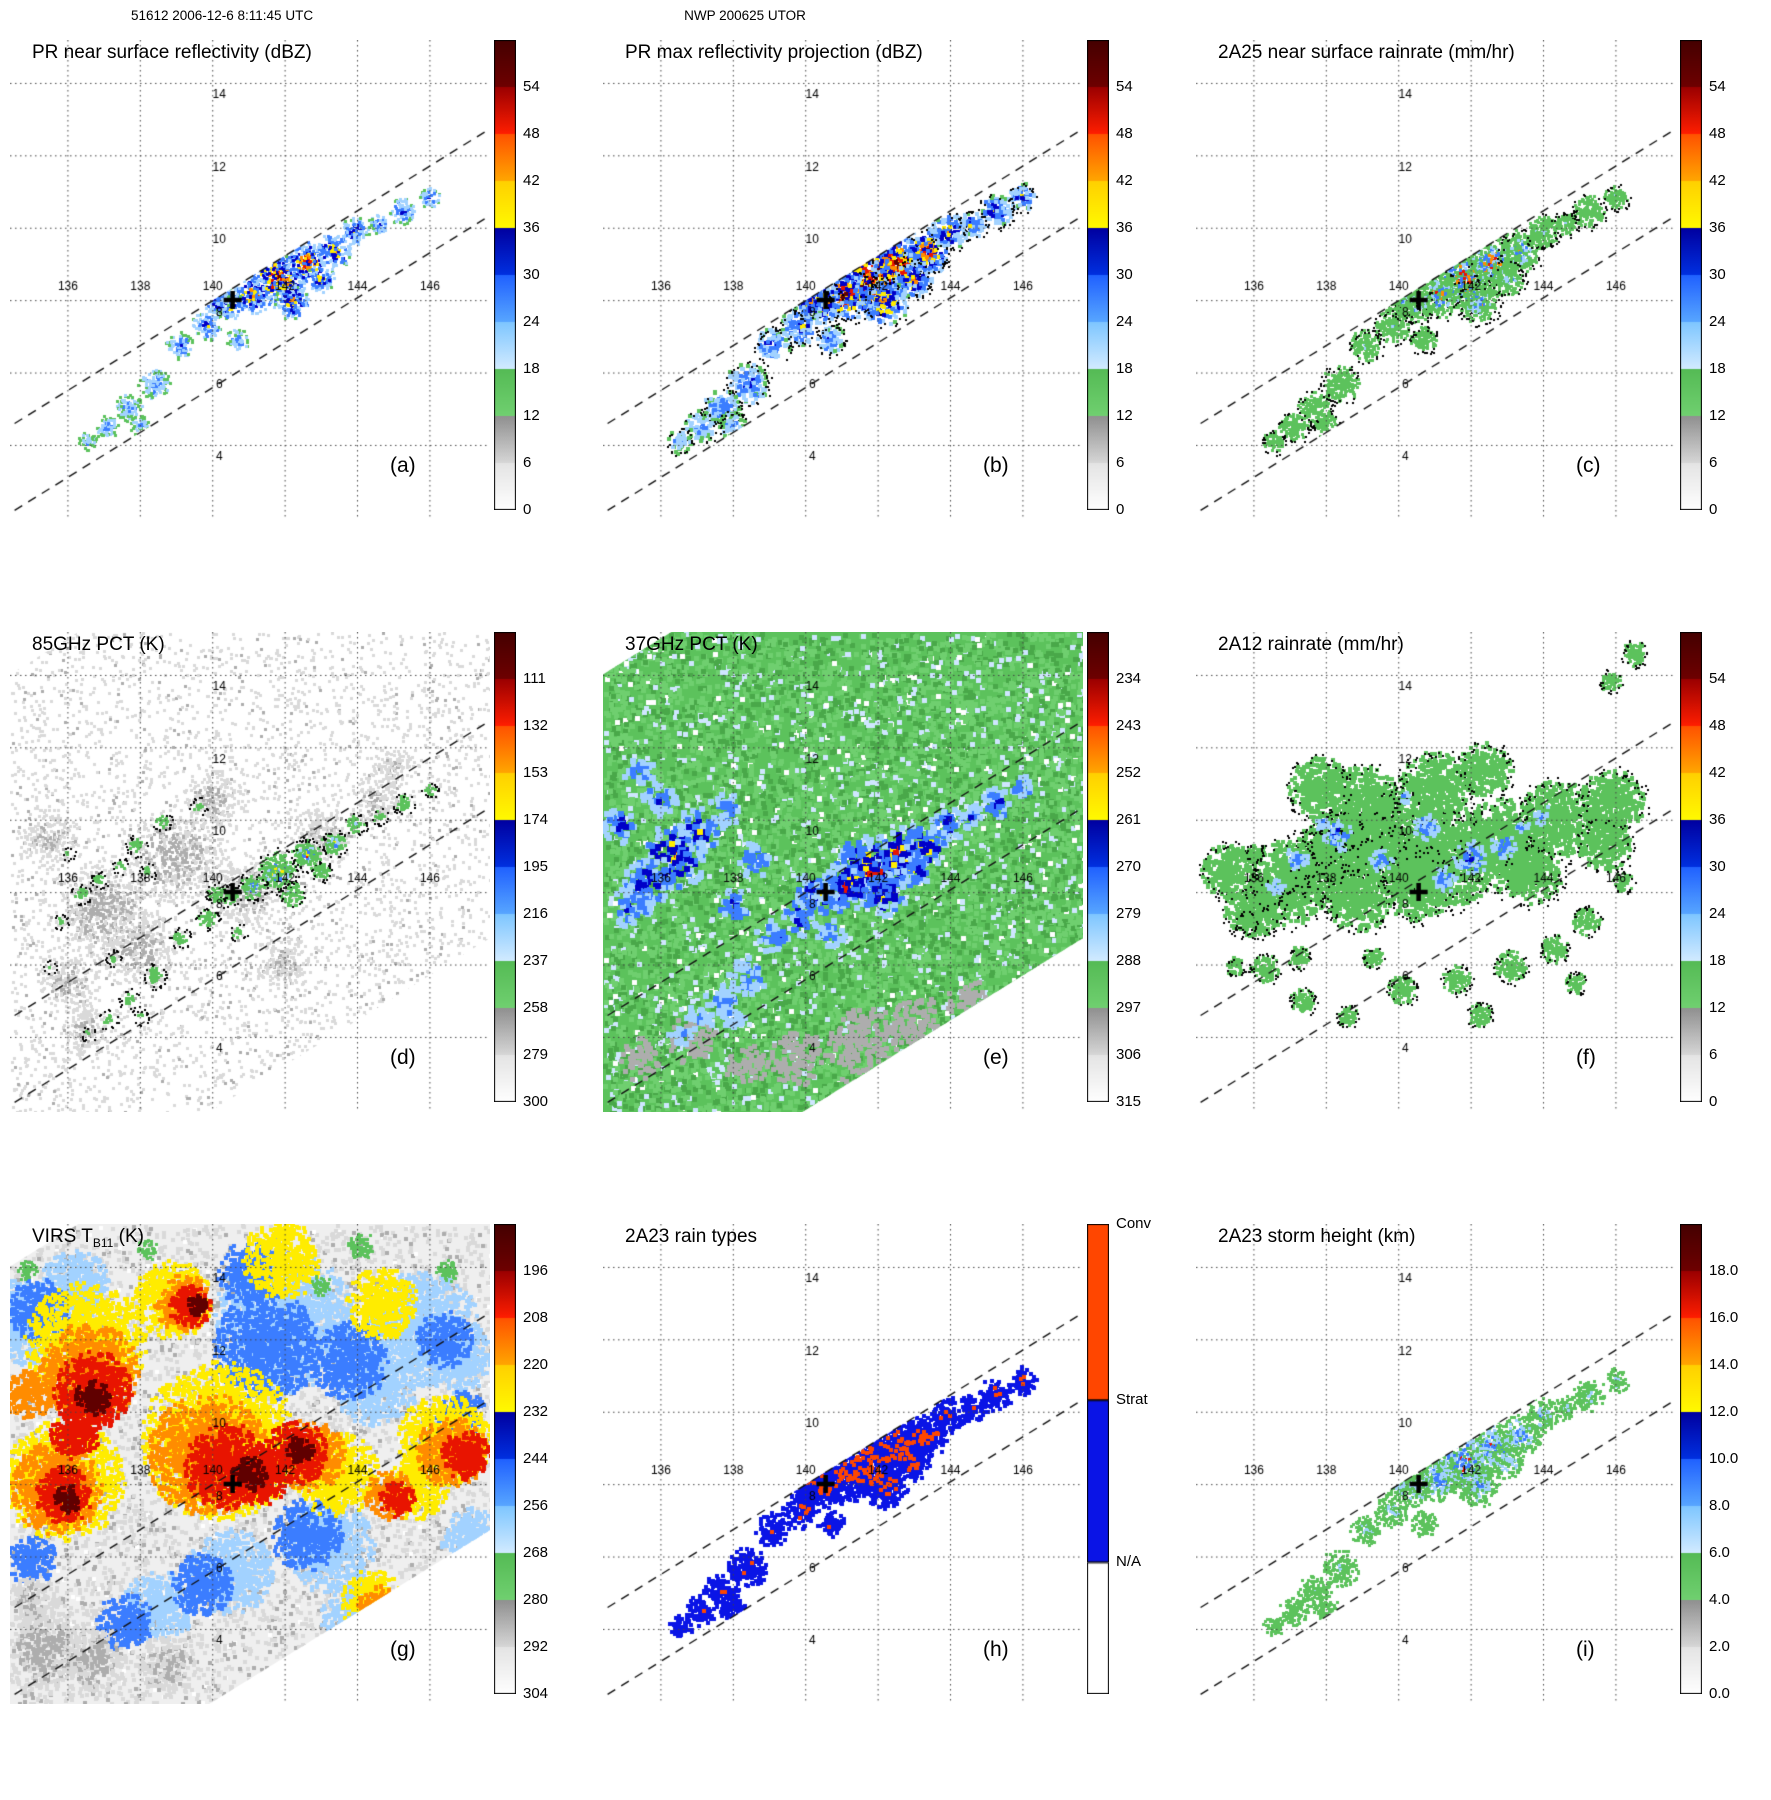  Describe the element at coordinates (1719, 1646) in the screenshot. I see `colorbar-tick-label: 2.0` at that location.